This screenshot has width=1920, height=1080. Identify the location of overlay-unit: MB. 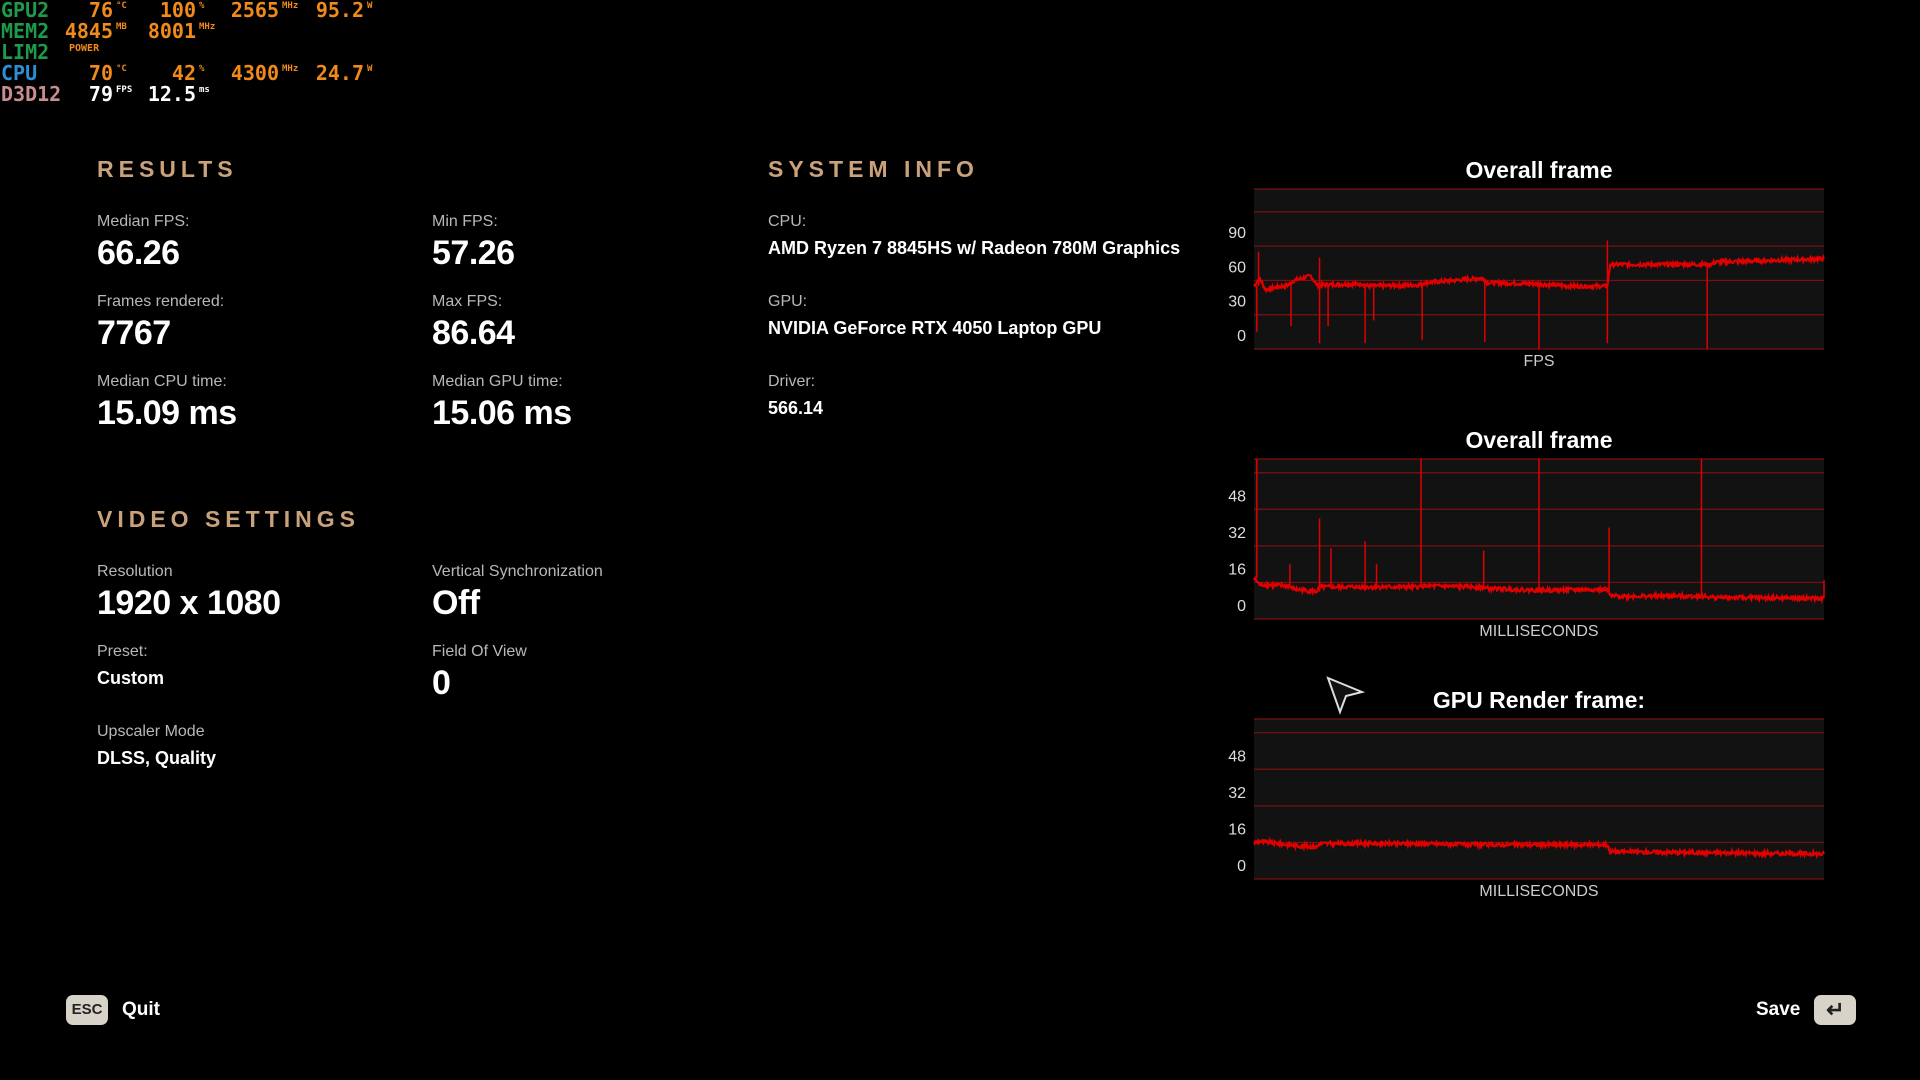
(121, 27).